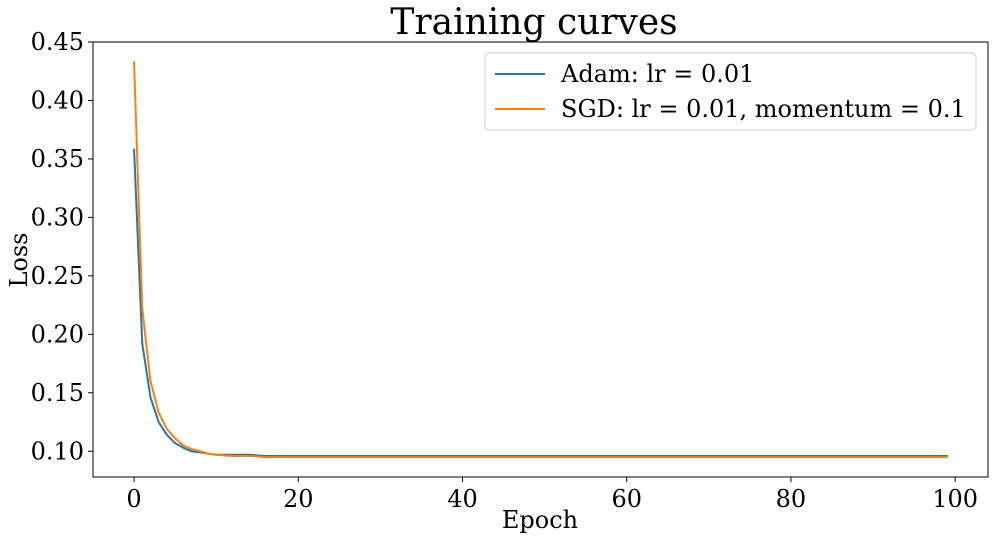 The width and height of the screenshot is (994, 540). What do you see at coordinates (540, 520) in the screenshot?
I see `x-axis-label: Epoch` at bounding box center [540, 520].